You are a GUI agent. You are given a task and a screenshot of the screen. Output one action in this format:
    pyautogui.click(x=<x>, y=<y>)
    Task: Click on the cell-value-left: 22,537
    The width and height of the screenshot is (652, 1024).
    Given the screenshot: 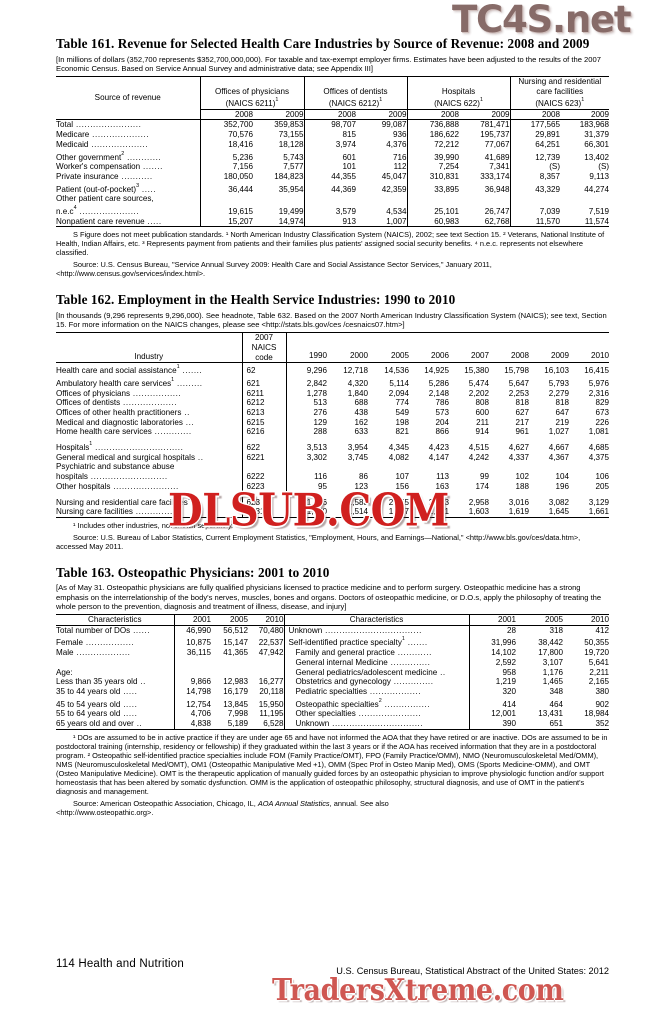 What is the action you would take?
    pyautogui.click(x=271, y=643)
    